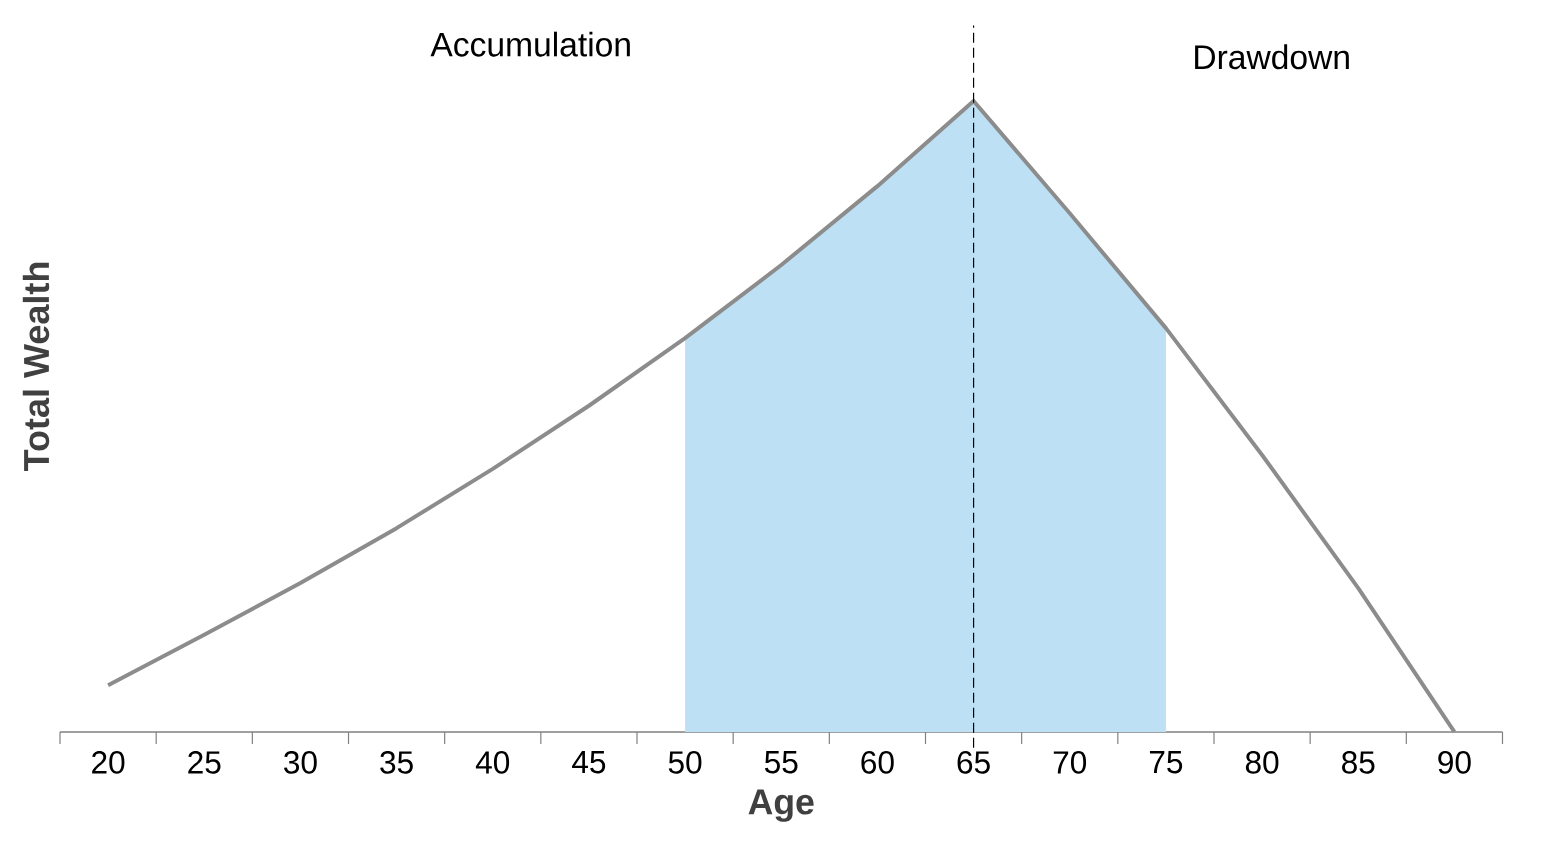  I want to click on x-tick-label: 55, so click(781, 762).